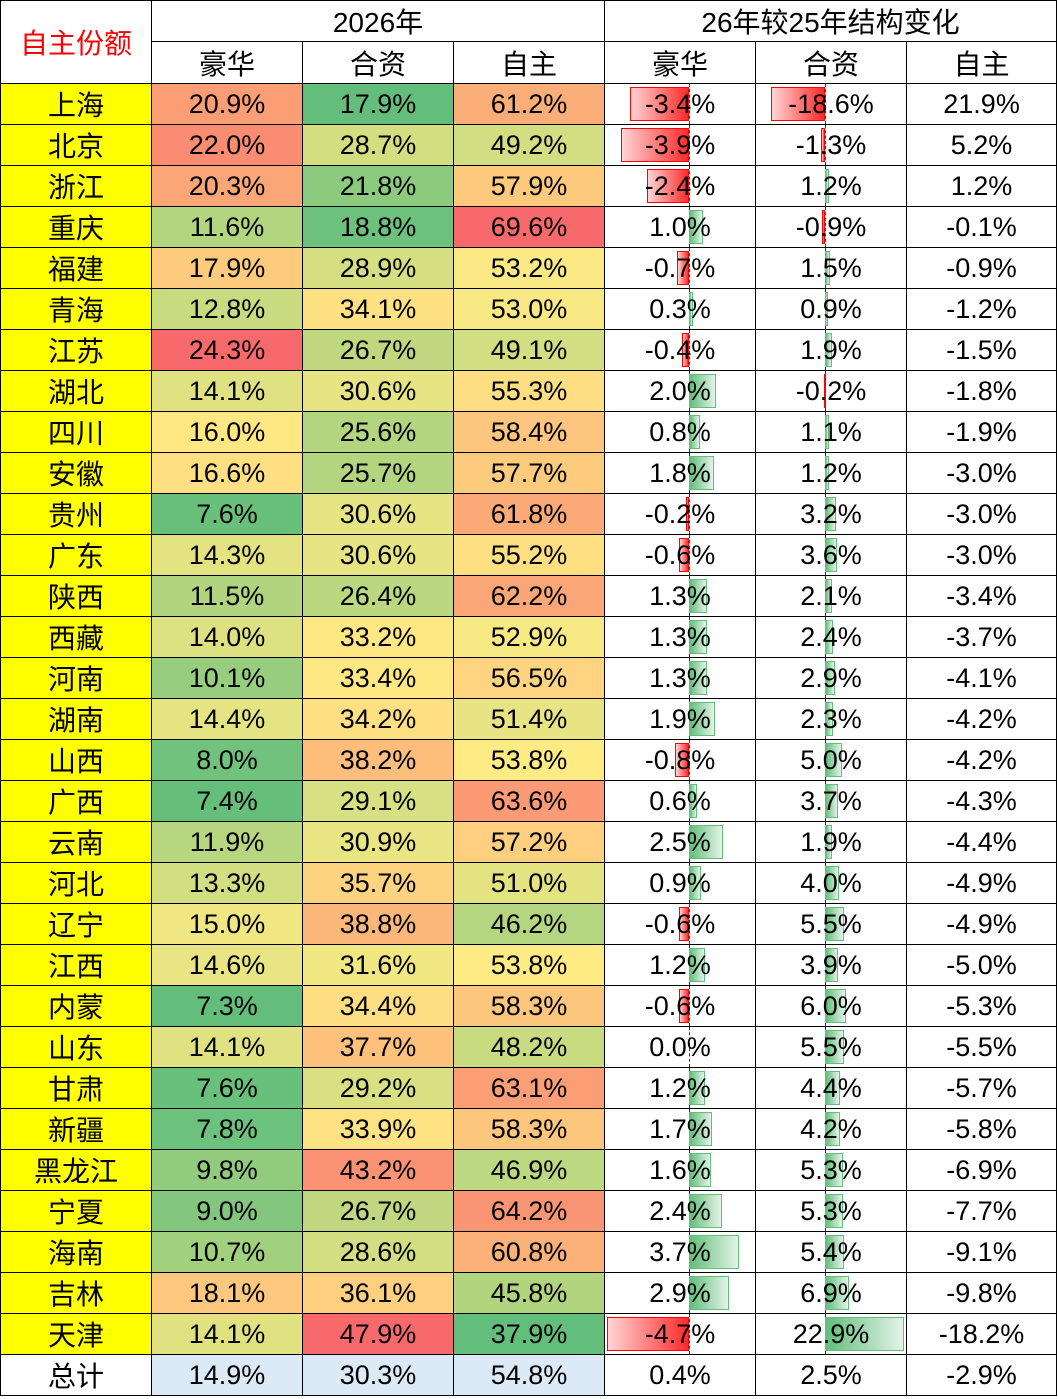  What do you see at coordinates (529, 1375) in the screenshot?
I see `total-row: 总计 14.9% 30.3% 54.8% 0.4% 2.5% -2.9%` at bounding box center [529, 1375].